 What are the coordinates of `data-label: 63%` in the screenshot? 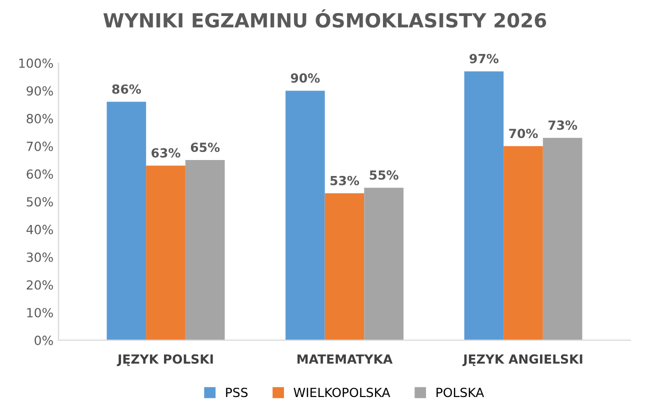 It's located at (166, 153).